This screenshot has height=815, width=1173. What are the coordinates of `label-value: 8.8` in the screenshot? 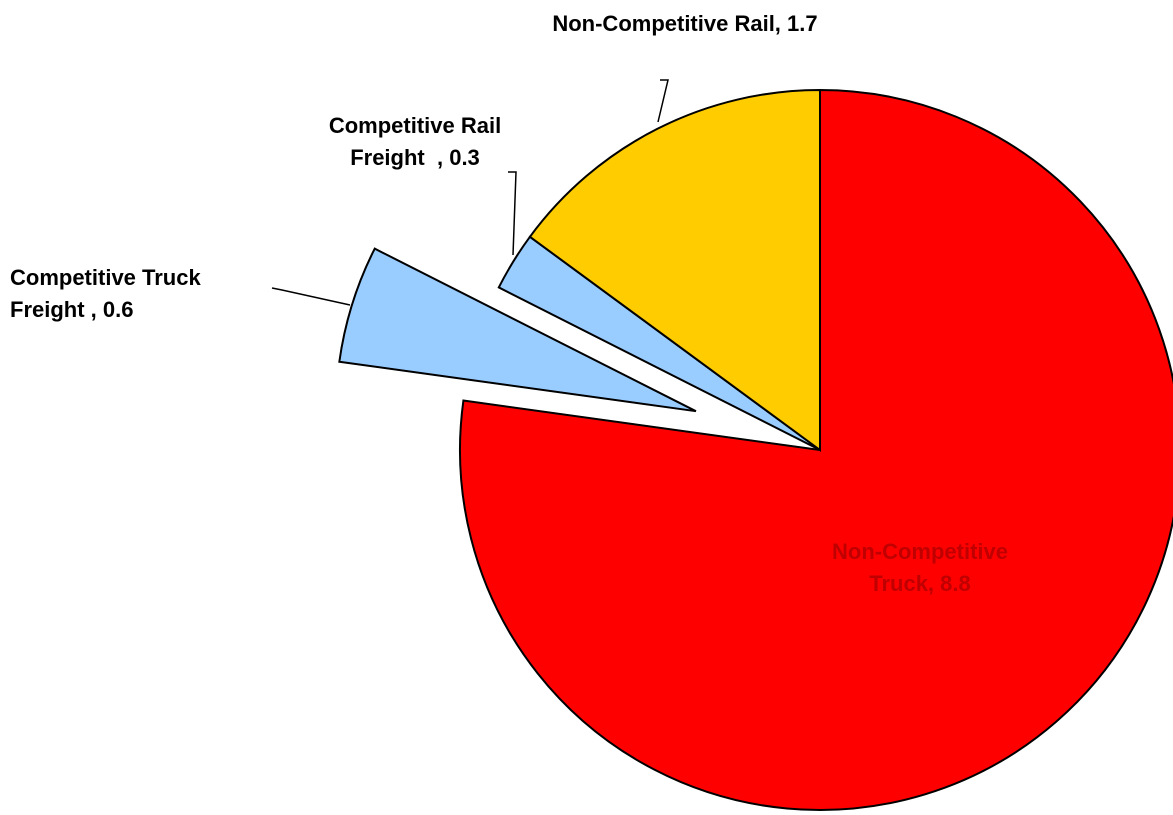 It's located at (955, 583).